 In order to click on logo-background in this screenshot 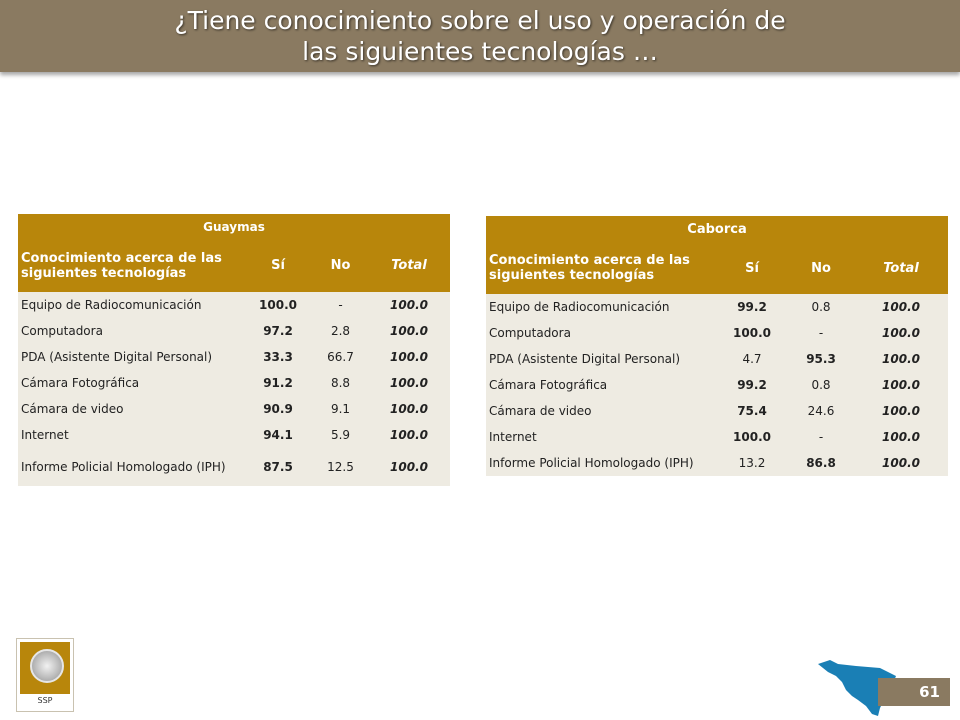, I will do `click(45, 668)`.